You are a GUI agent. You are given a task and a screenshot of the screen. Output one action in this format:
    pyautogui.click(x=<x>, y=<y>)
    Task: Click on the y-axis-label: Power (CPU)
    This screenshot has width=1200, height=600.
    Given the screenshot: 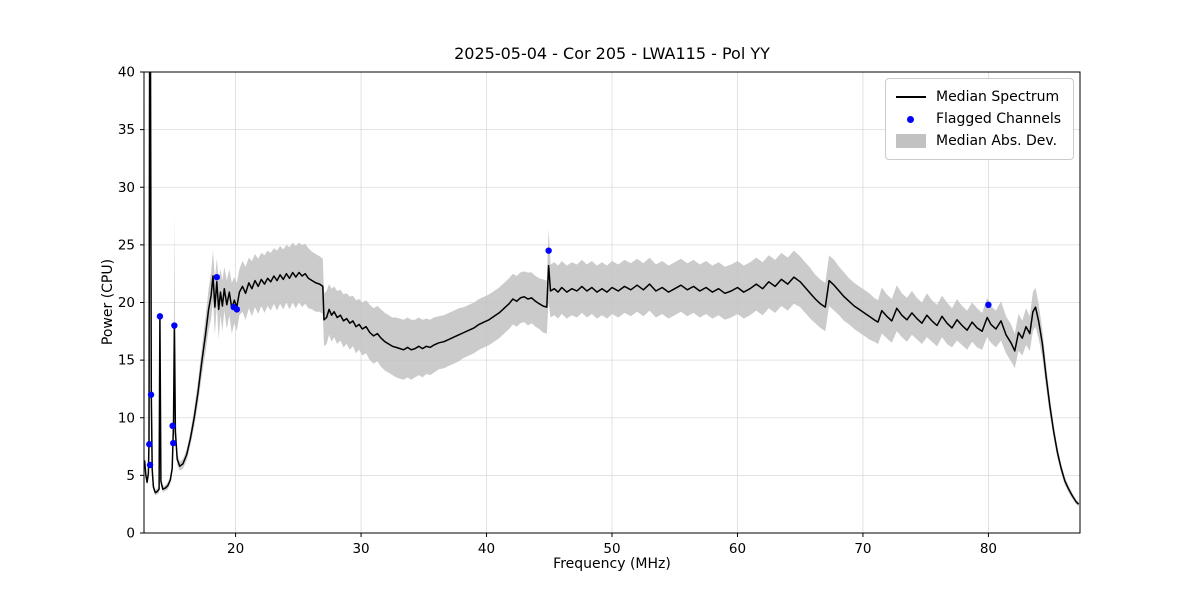 What is the action you would take?
    pyautogui.click(x=108, y=302)
    